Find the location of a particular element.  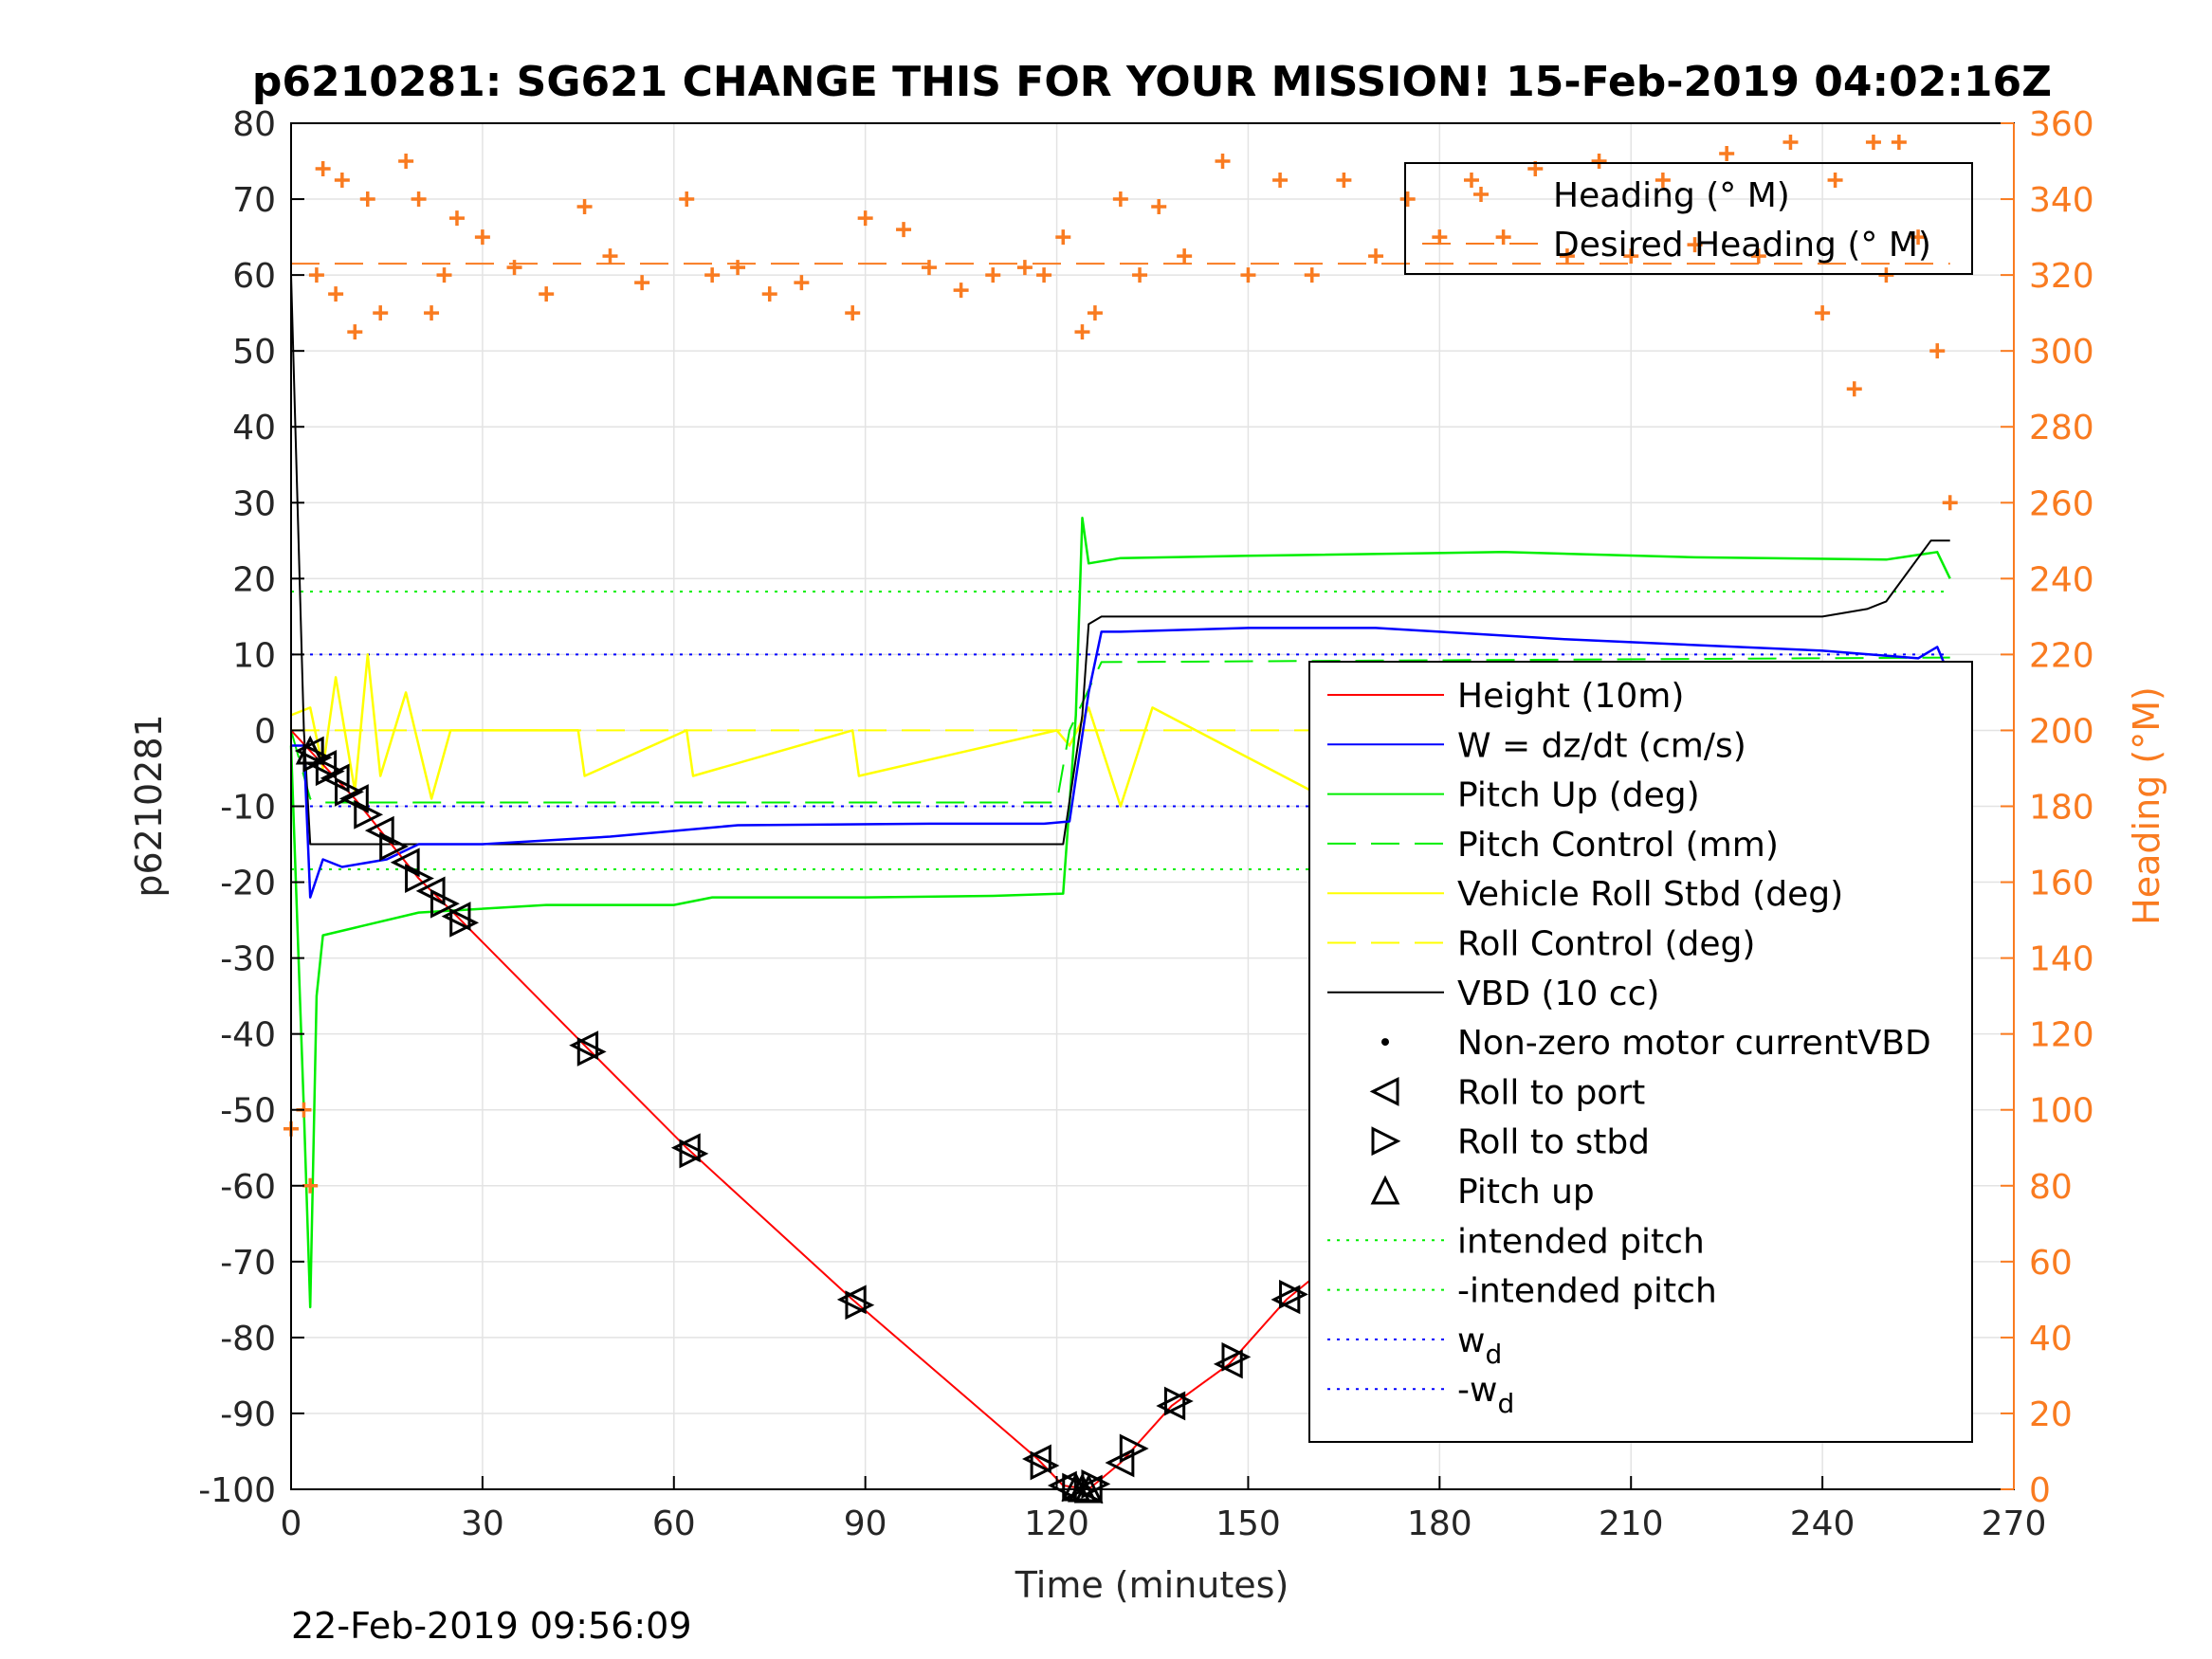

x-tick-label: 180 is located at coordinates (1439, 1523).